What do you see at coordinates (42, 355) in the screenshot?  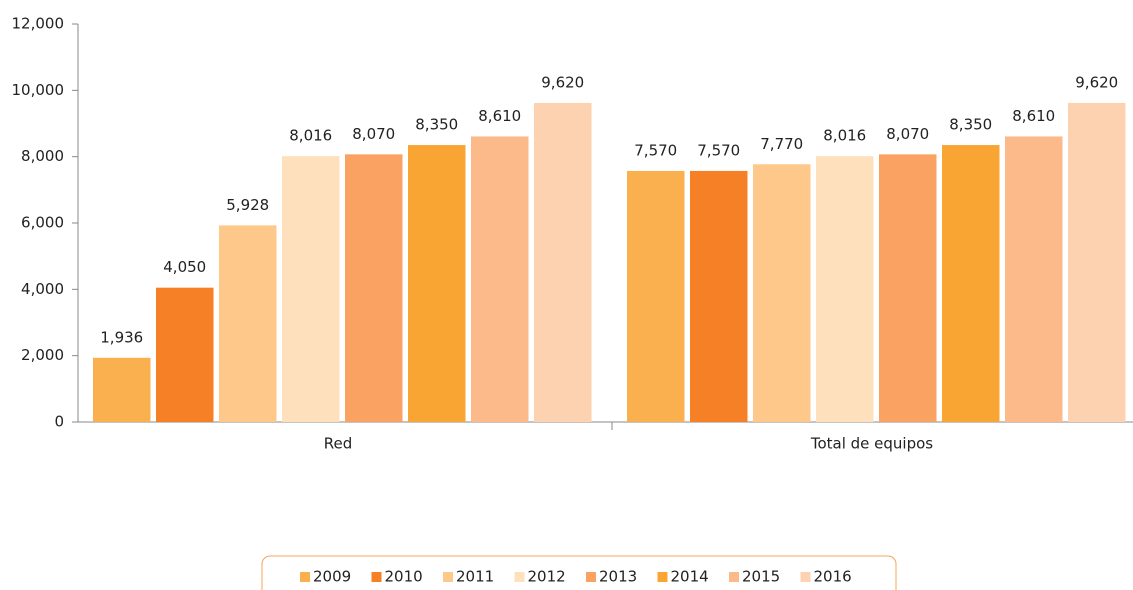 I see `y-tick-label: 2,000` at bounding box center [42, 355].